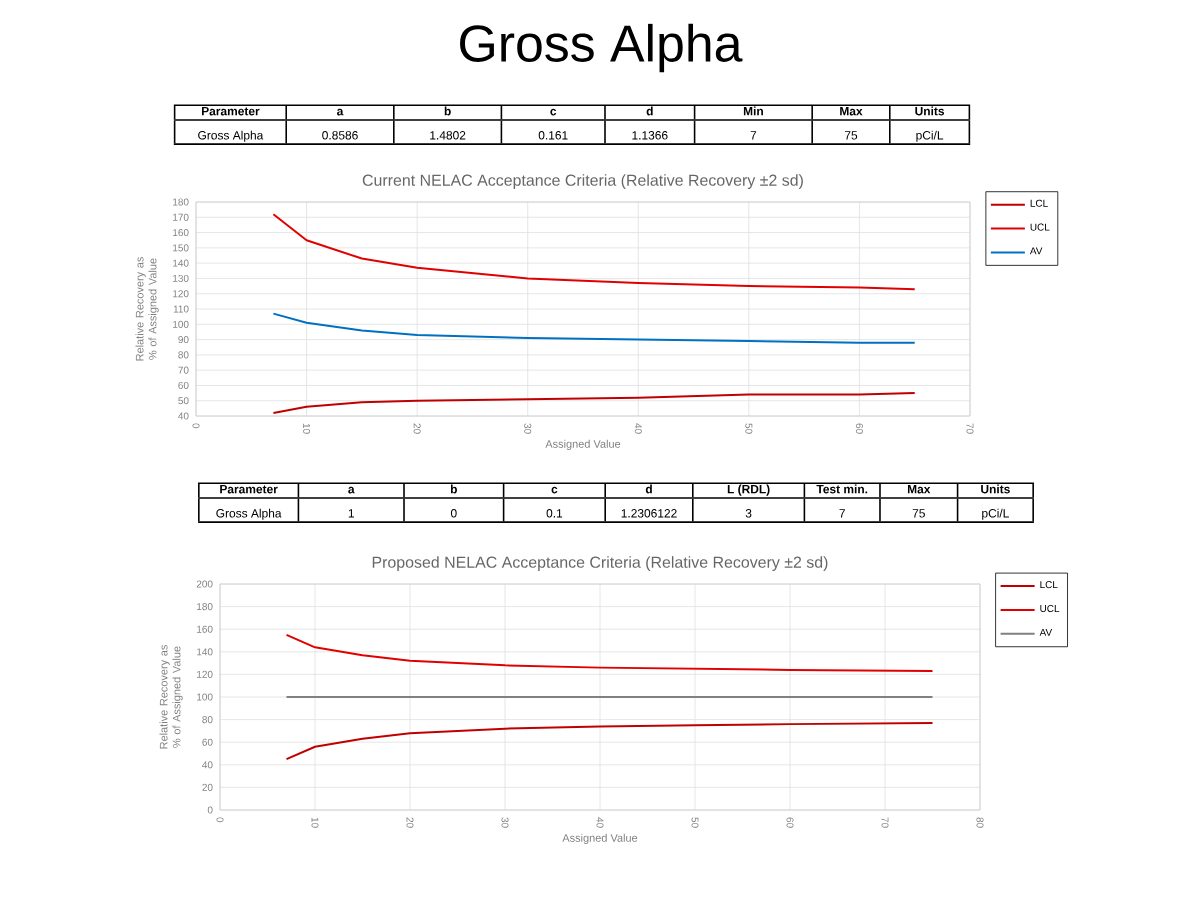 Image resolution: width=1198 pixels, height=906 pixels. What do you see at coordinates (601, 48) in the screenshot?
I see `text: Gross Alpha` at bounding box center [601, 48].